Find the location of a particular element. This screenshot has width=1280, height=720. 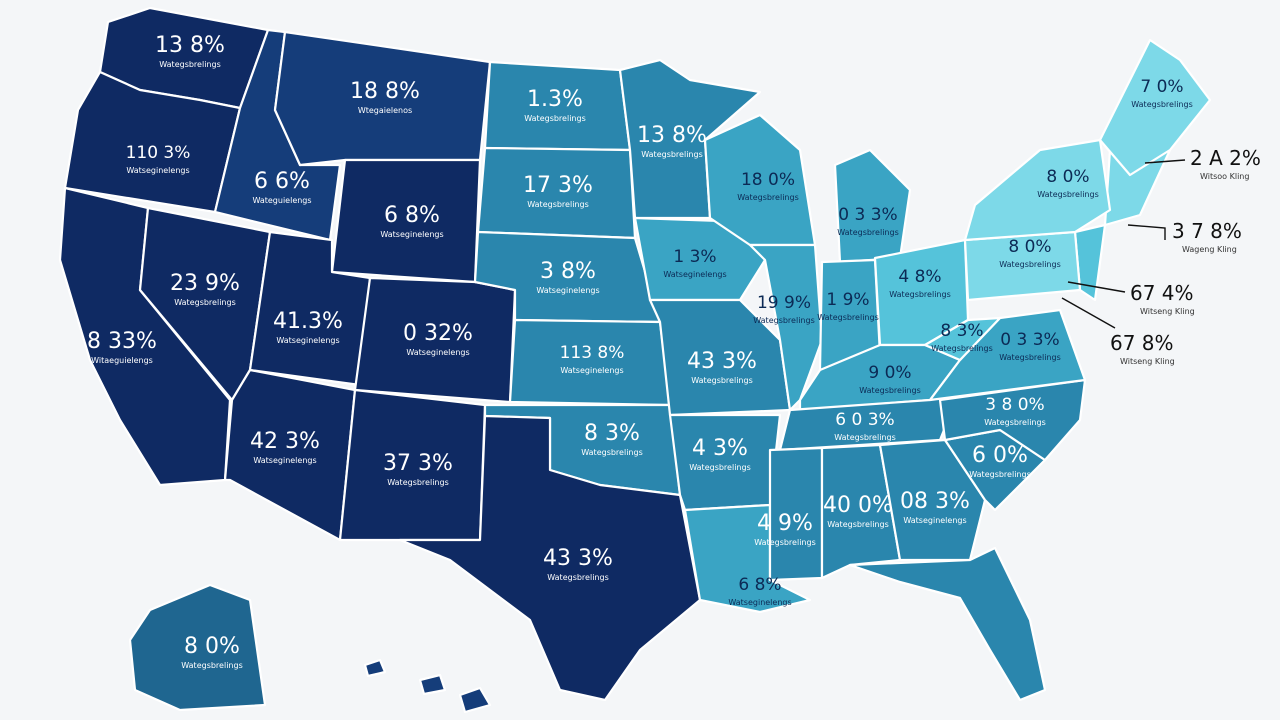

state-value-ohio: 4 8% is located at coordinates (919, 277).